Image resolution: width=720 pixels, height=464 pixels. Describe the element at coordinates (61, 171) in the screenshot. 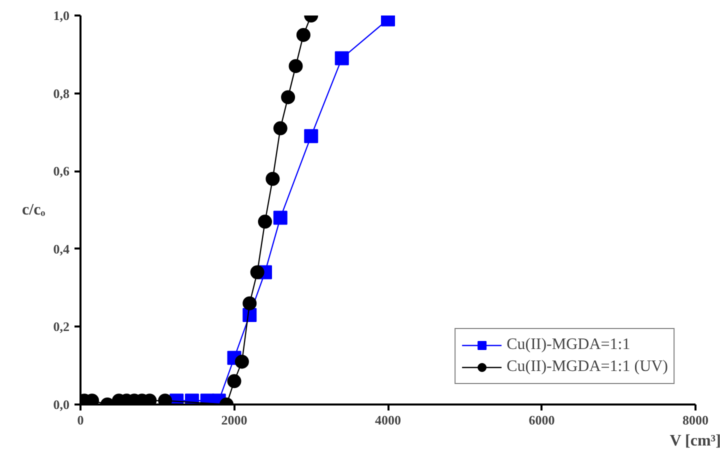

I see `y-tick-label: 0,6` at that location.